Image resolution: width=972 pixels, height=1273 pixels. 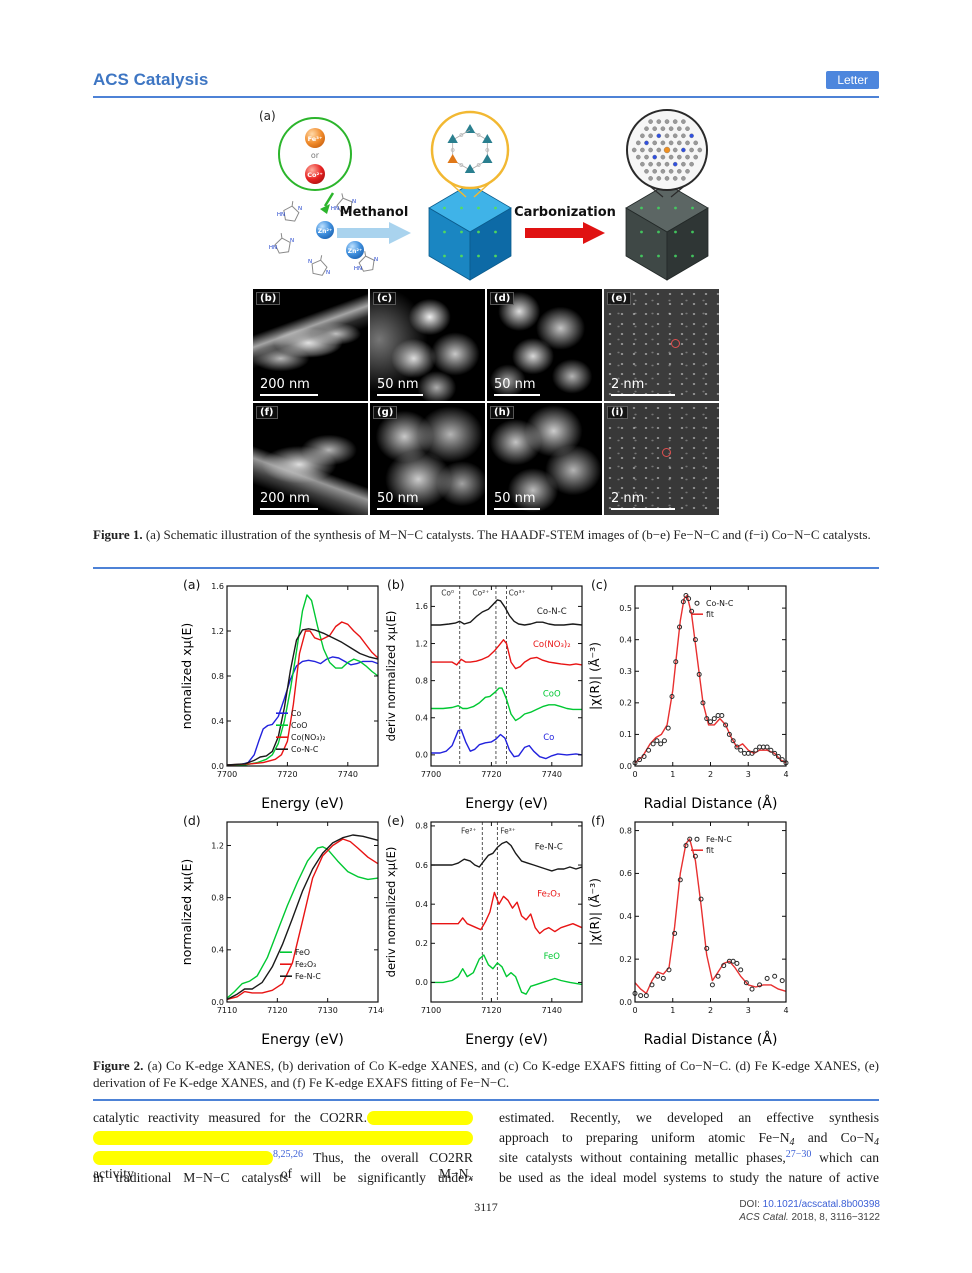 What do you see at coordinates (565, 212) in the screenshot?
I see `carbonization-label: Carbonization` at bounding box center [565, 212].